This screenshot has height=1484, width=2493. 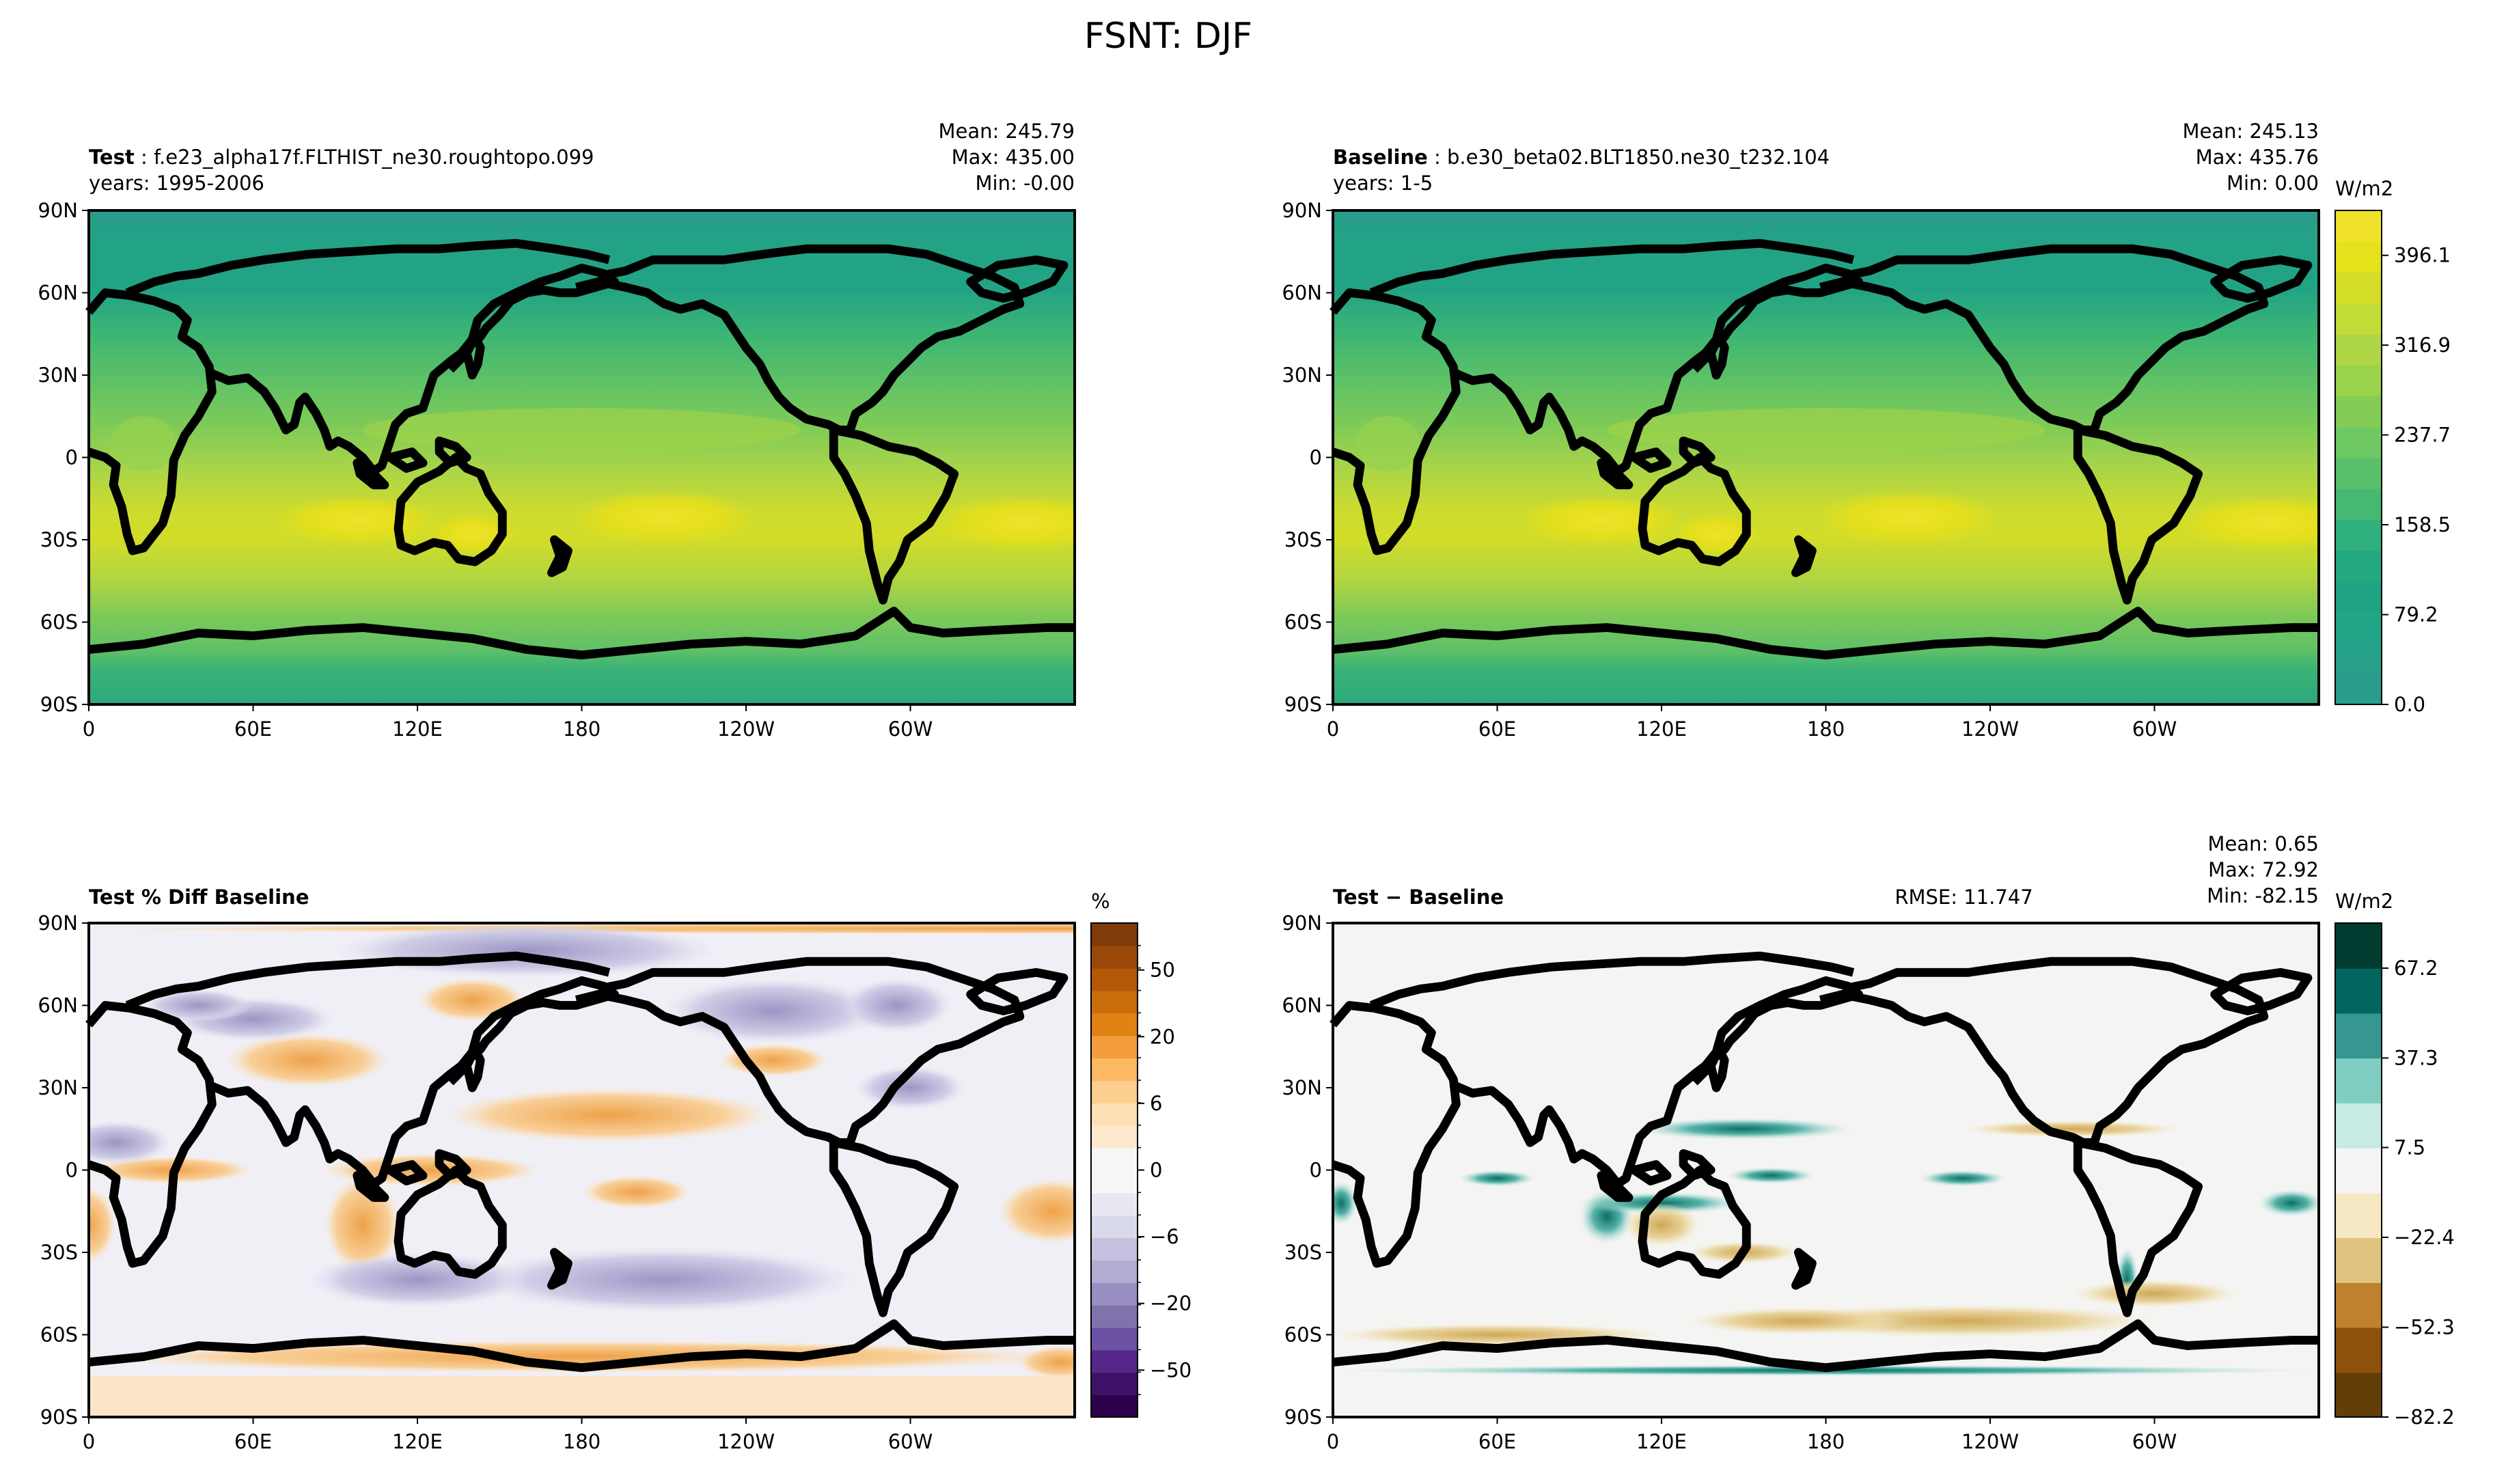 I want to click on map-field, so click(x=582, y=1170).